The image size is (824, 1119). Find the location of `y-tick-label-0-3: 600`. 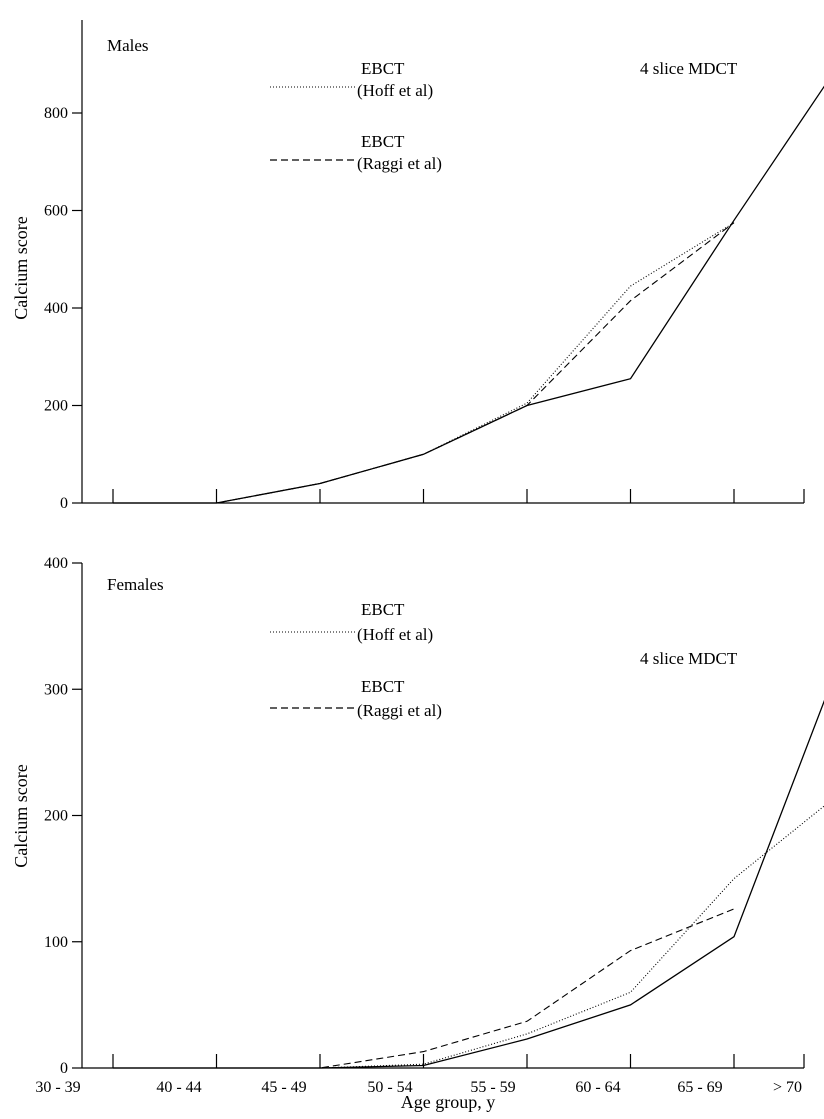

y-tick-label-0-3: 600 is located at coordinates (56, 211).